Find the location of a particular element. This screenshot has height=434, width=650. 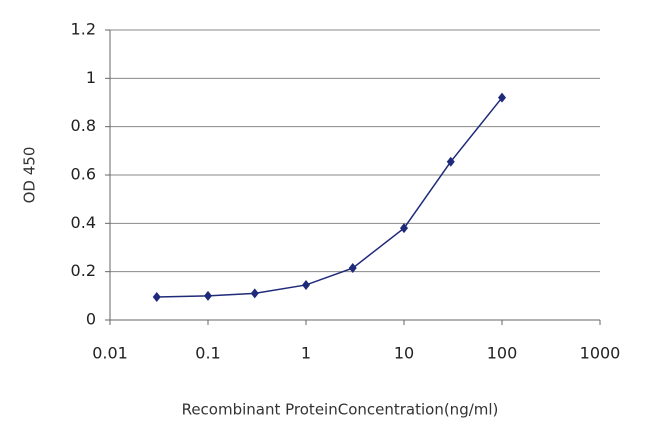

y-axis-title: OD 450 is located at coordinates (30, 175).